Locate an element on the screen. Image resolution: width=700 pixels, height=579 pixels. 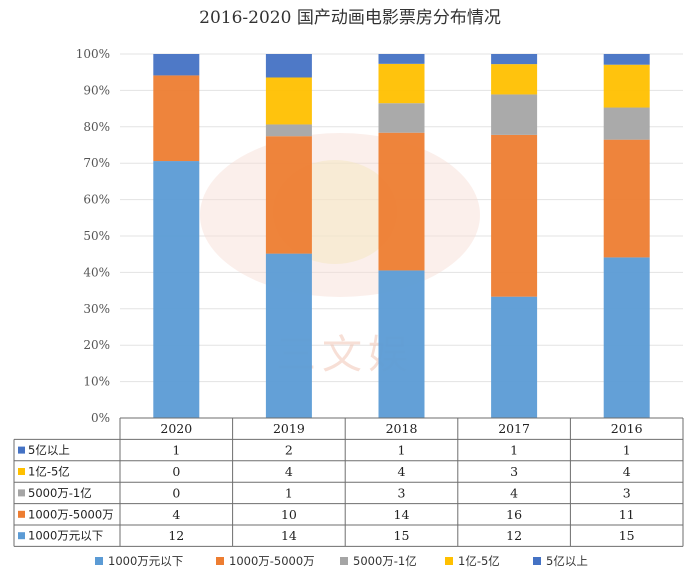
y-tick-label: 50% is located at coordinates (96, 236).